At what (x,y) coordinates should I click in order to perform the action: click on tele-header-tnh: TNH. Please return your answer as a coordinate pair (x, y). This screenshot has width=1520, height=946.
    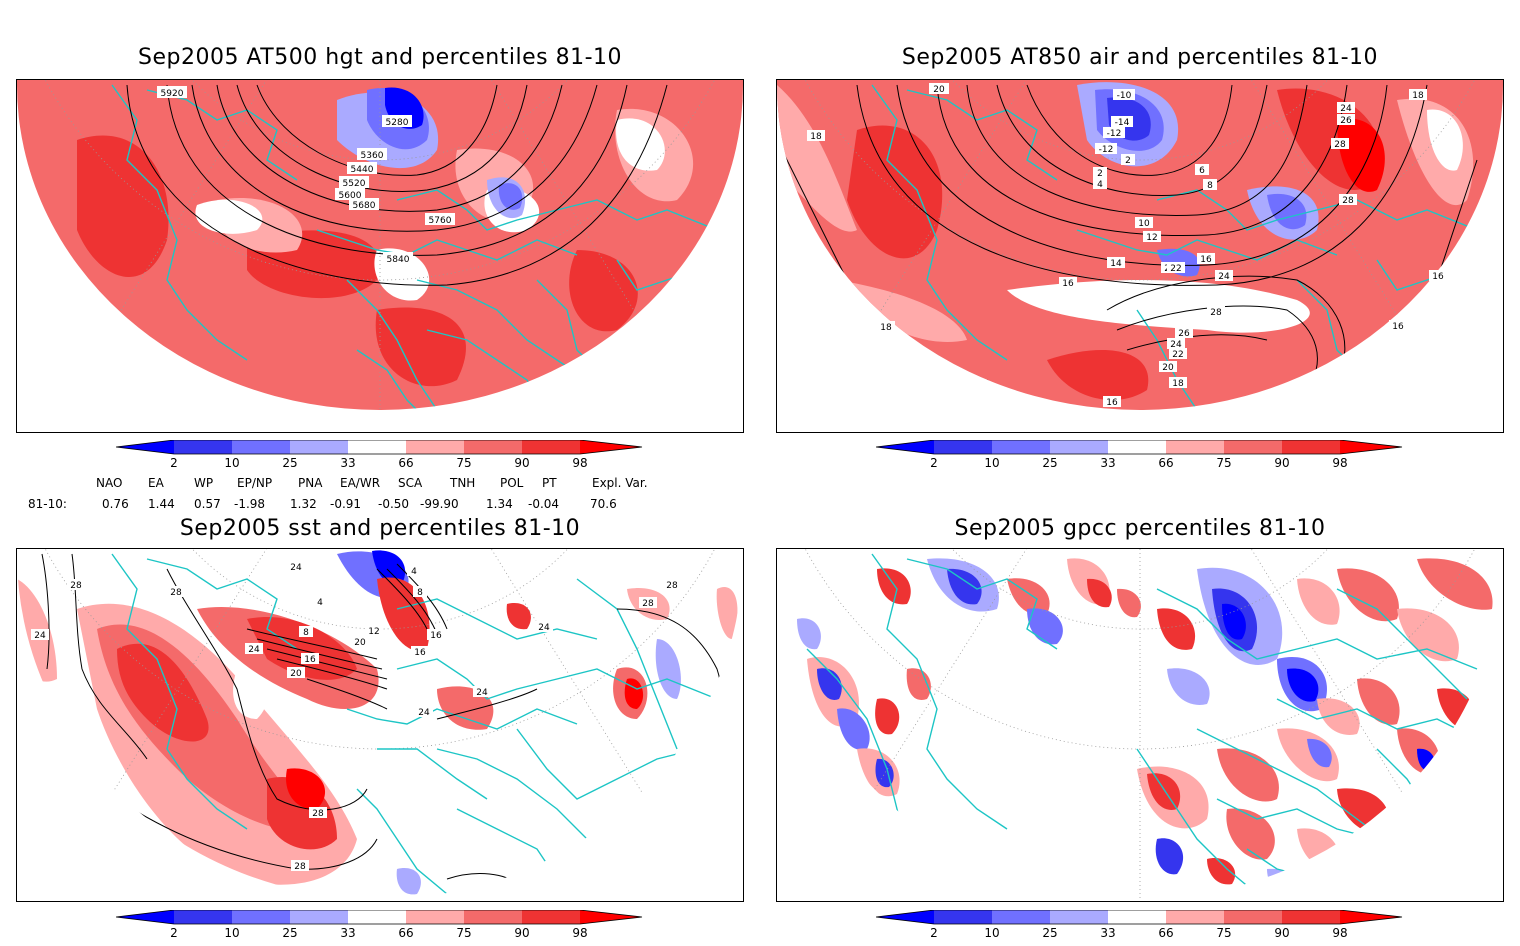
    Looking at the image, I should click on (463, 483).